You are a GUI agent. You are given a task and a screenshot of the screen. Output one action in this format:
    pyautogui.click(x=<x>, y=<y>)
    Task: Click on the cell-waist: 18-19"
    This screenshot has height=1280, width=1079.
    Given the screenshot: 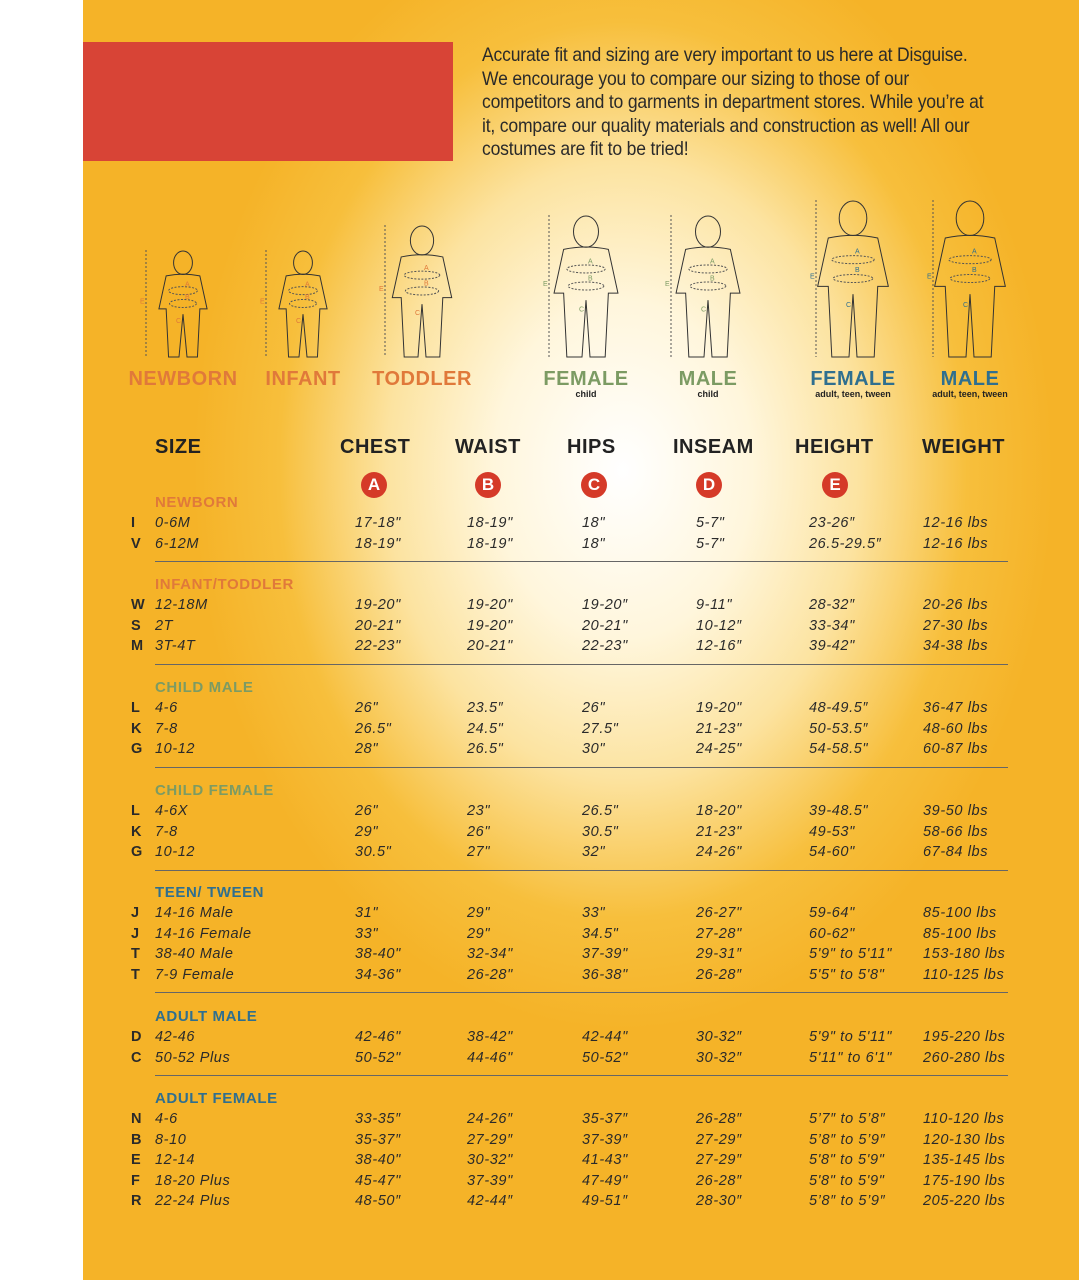 What is the action you would take?
    pyautogui.click(x=490, y=523)
    